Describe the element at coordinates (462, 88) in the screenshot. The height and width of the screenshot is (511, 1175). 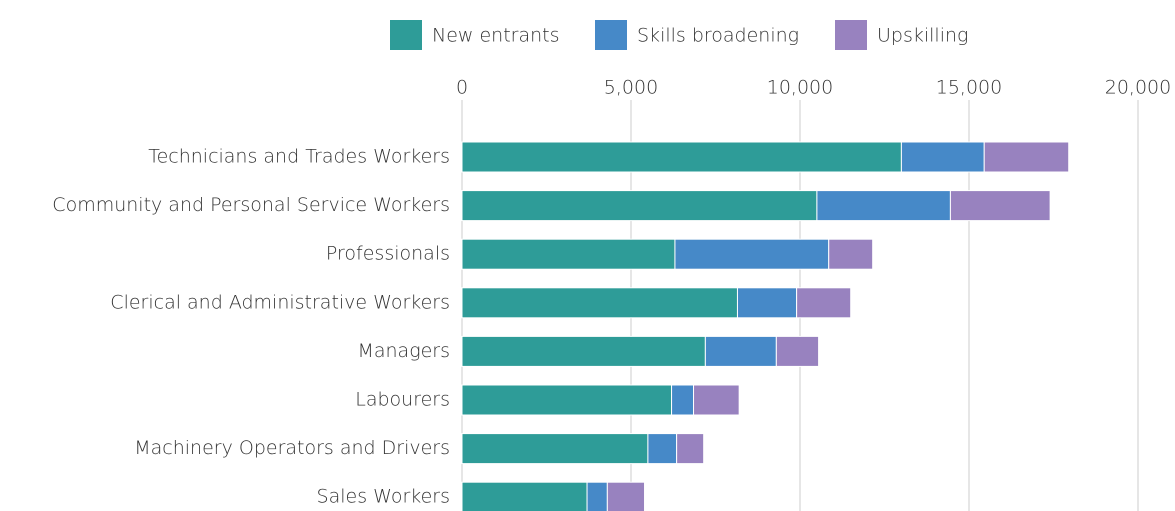
I see `x-tick-label: 0` at that location.